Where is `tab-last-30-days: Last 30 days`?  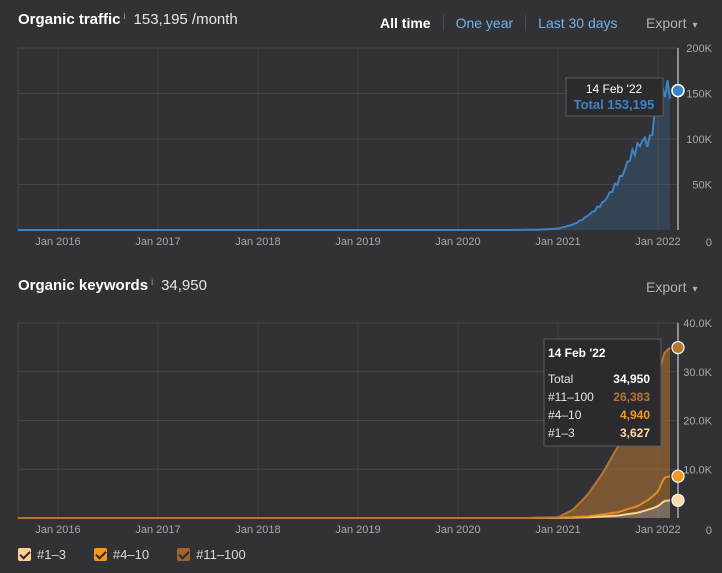
tab-last-30-days: Last 30 days is located at coordinates (578, 23).